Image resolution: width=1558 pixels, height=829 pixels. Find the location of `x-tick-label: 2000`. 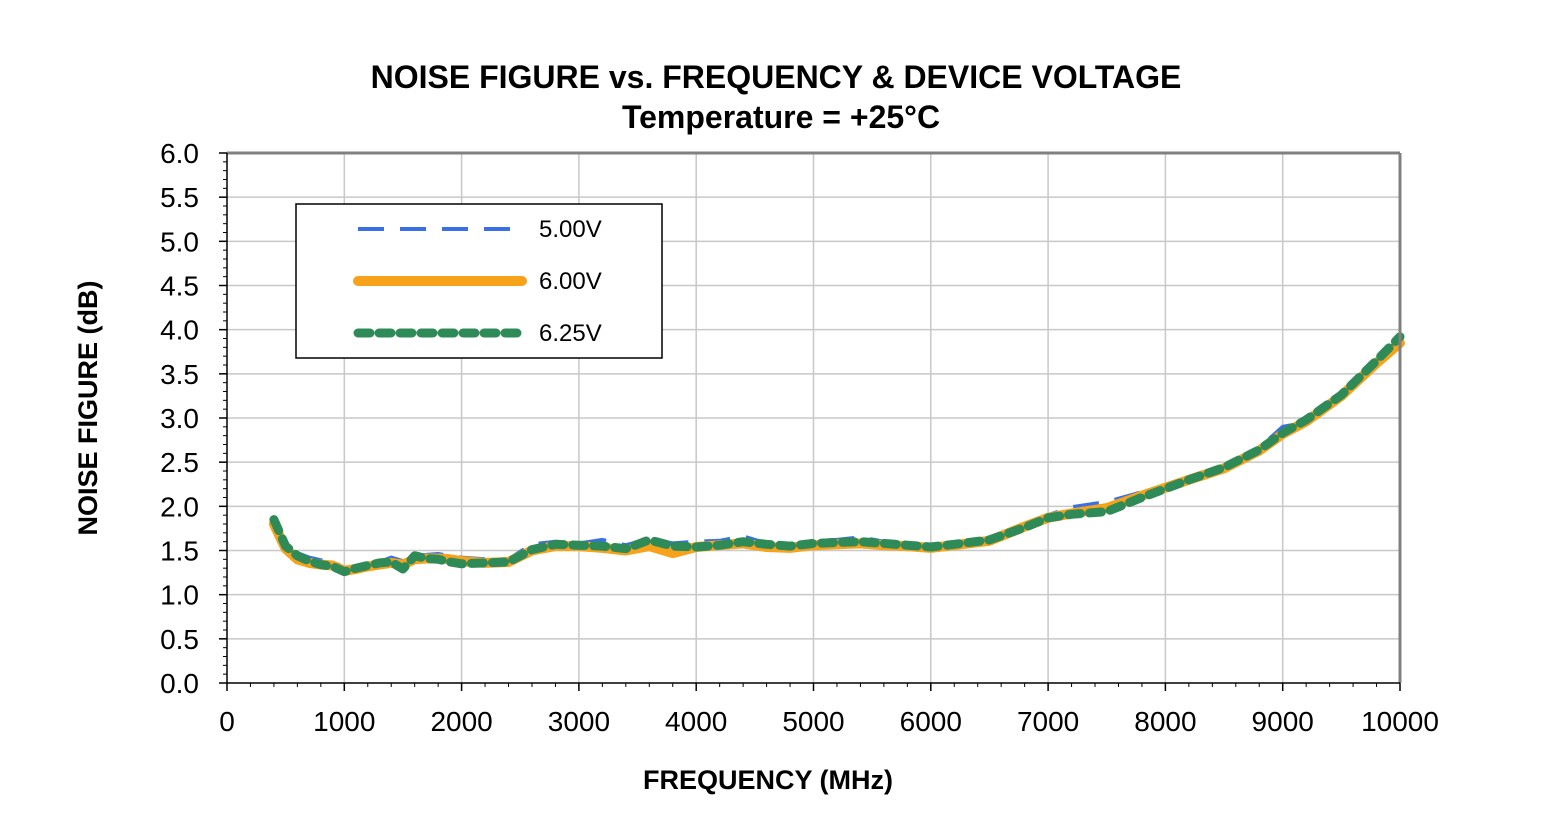

x-tick-label: 2000 is located at coordinates (461, 721).